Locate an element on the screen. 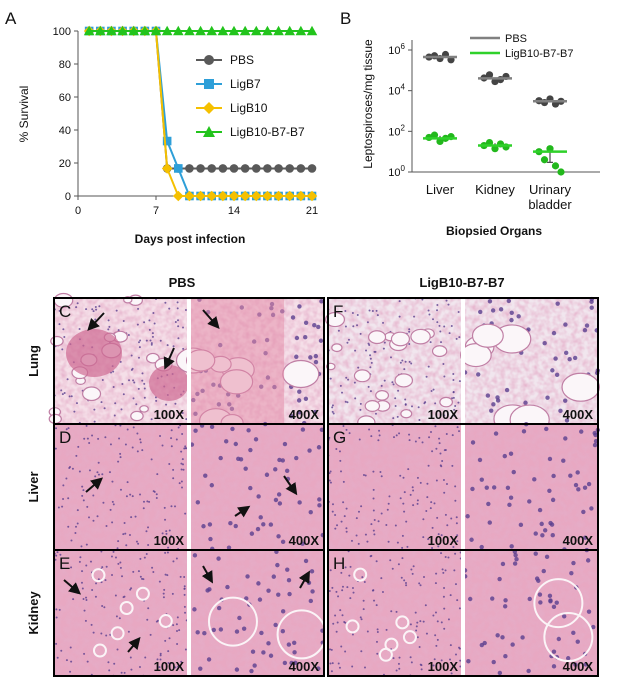 The height and width of the screenshot is (691, 617). burden-category-label: Kidney is located at coordinates (495, 189).